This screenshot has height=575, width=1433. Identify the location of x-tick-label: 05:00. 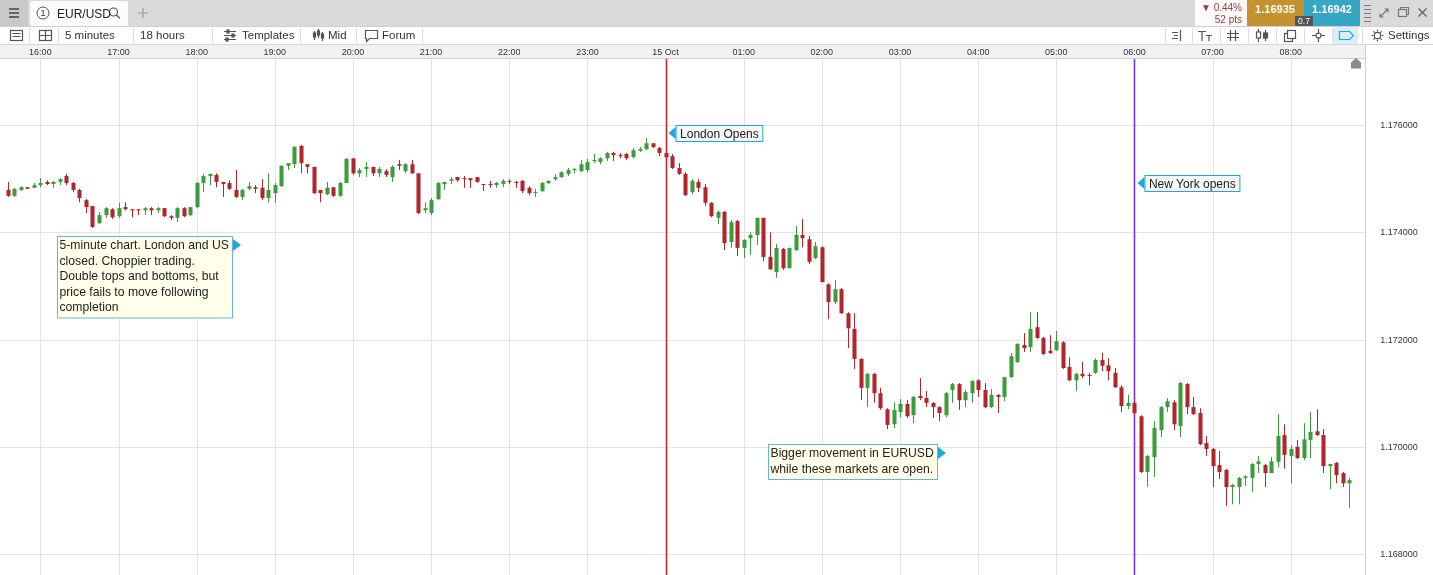
(1056, 51).